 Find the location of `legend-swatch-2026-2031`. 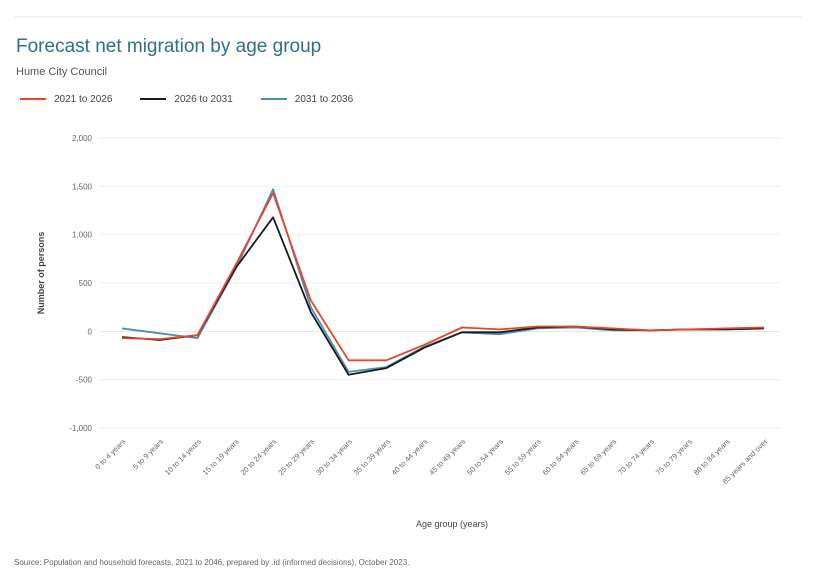

legend-swatch-2026-2031 is located at coordinates (153, 99).